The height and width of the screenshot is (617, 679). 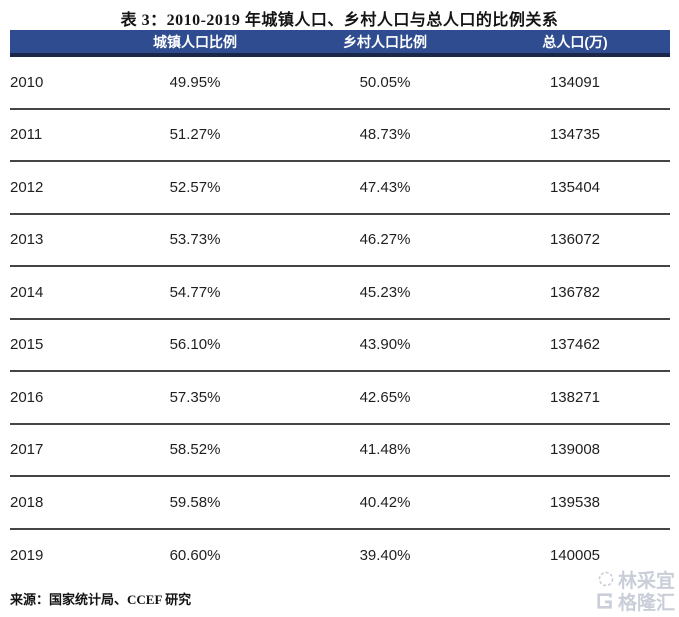 What do you see at coordinates (340, 136) in the screenshot?
I see `table-row: 2011 51.27% 48.73% 134735` at bounding box center [340, 136].